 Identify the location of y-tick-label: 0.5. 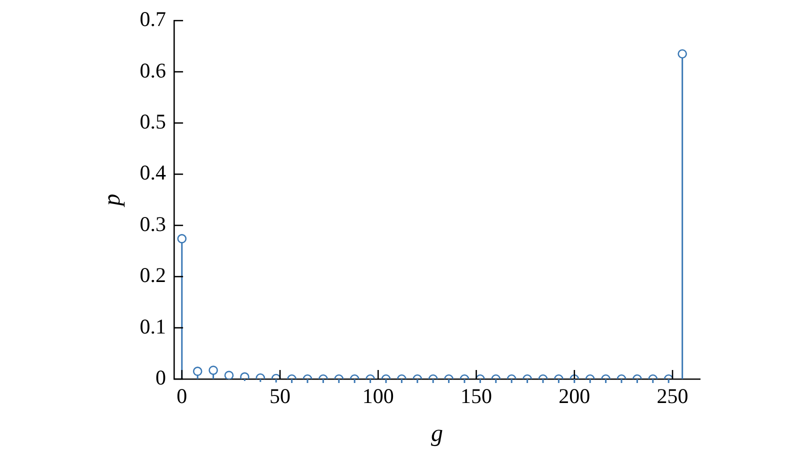
(153, 122).